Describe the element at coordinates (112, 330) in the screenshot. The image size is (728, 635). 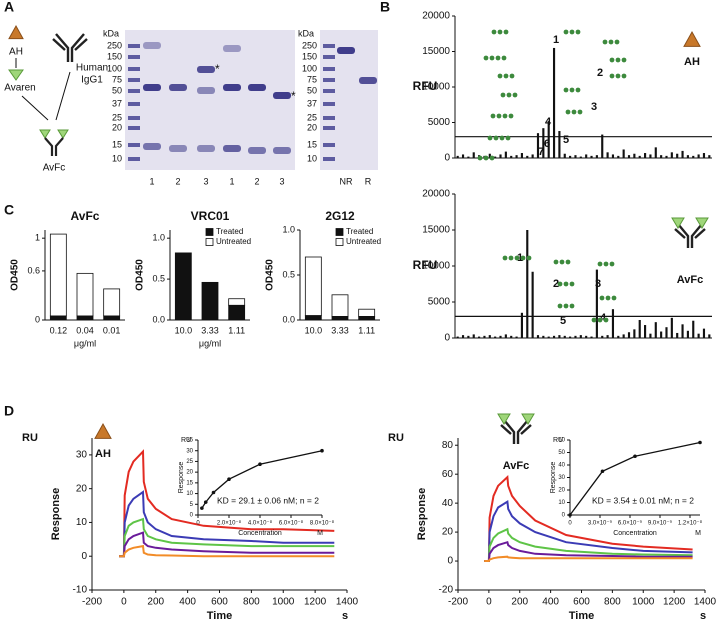
I see `x-tick-label: 0.01` at that location.